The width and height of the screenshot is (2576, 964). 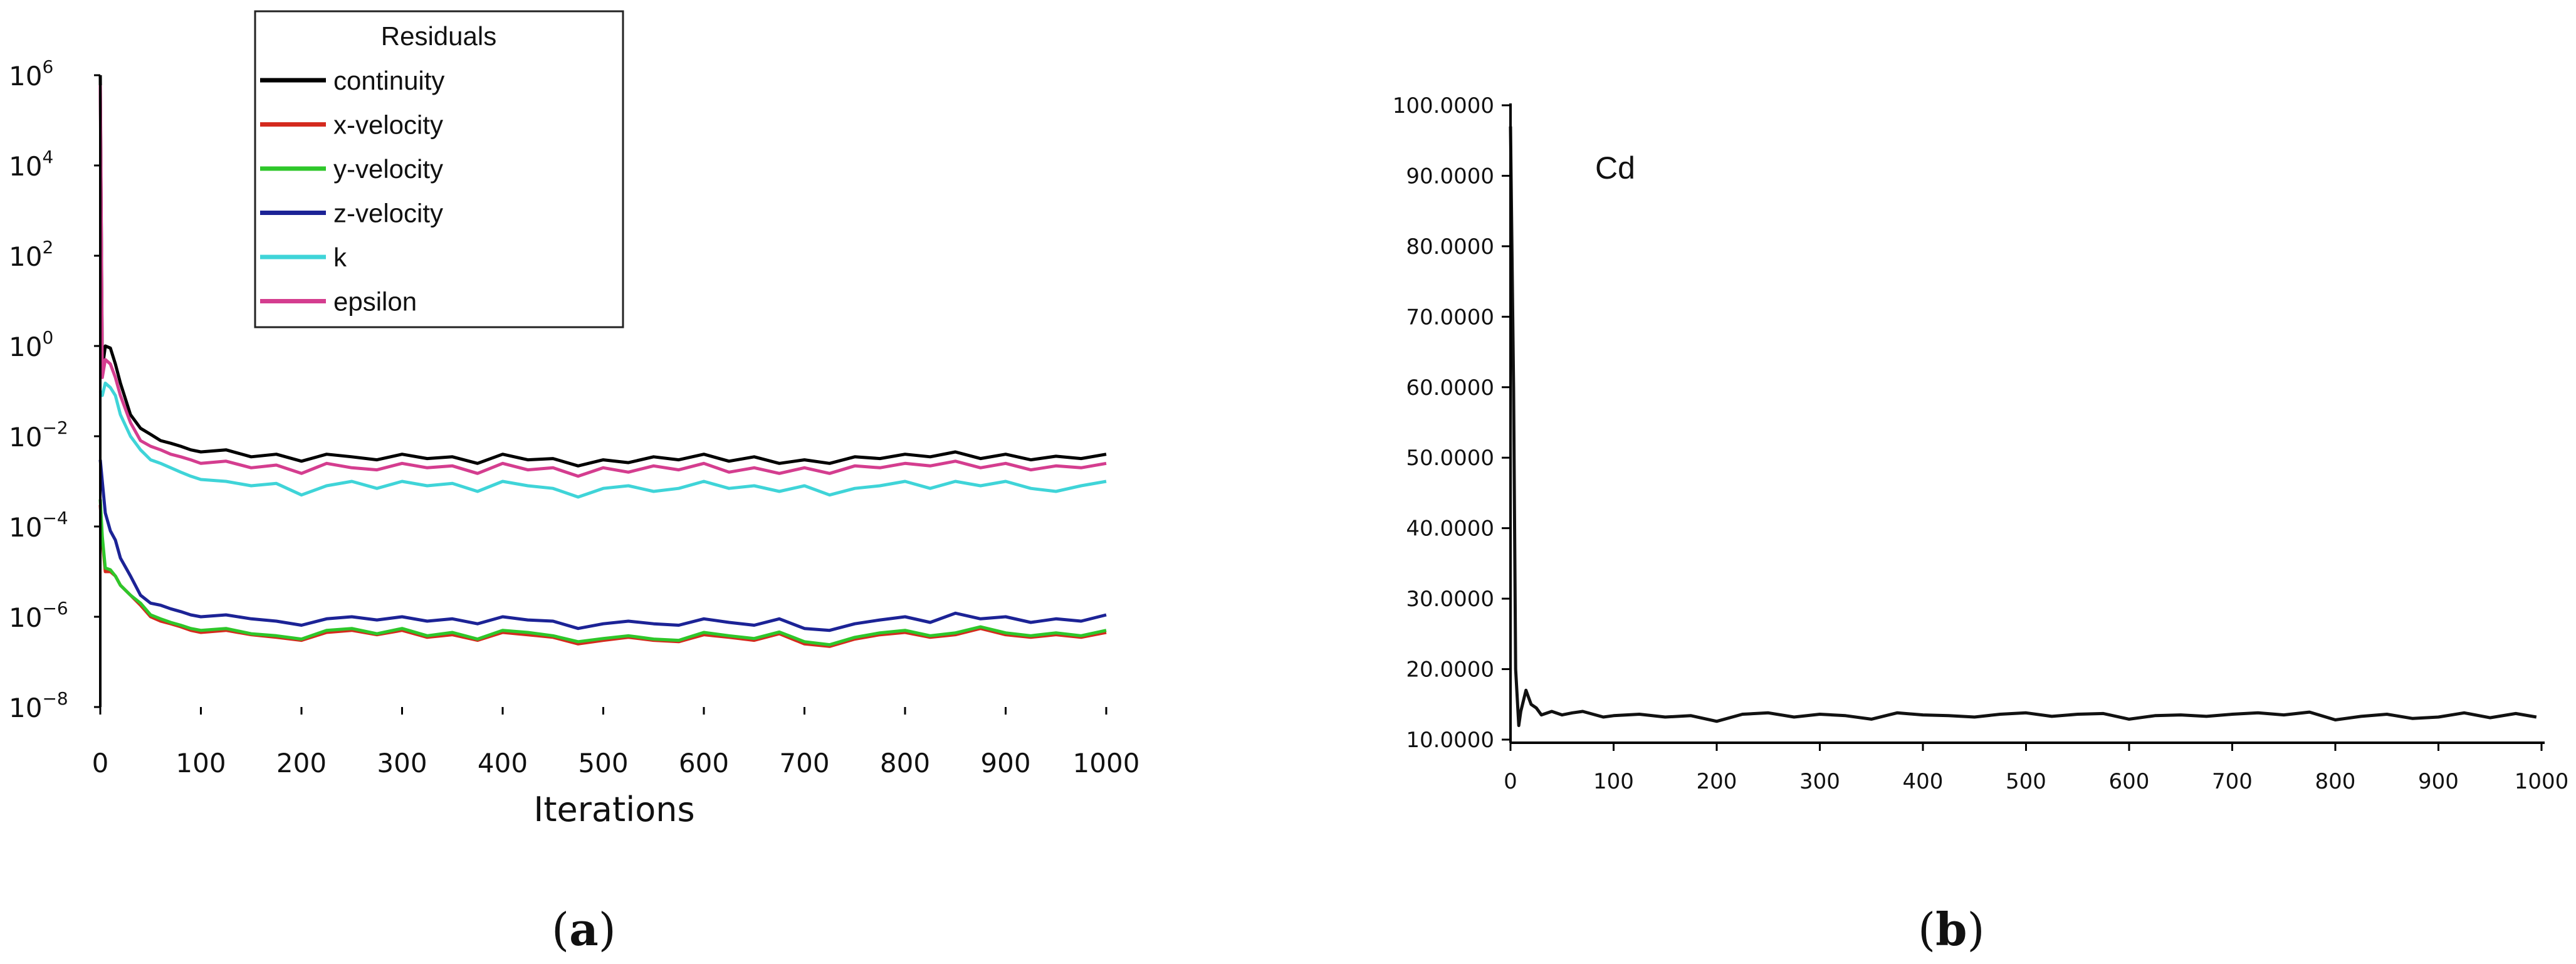 What do you see at coordinates (1443, 105) in the screenshot?
I see `cd-y-tick-label: 100.0000` at bounding box center [1443, 105].